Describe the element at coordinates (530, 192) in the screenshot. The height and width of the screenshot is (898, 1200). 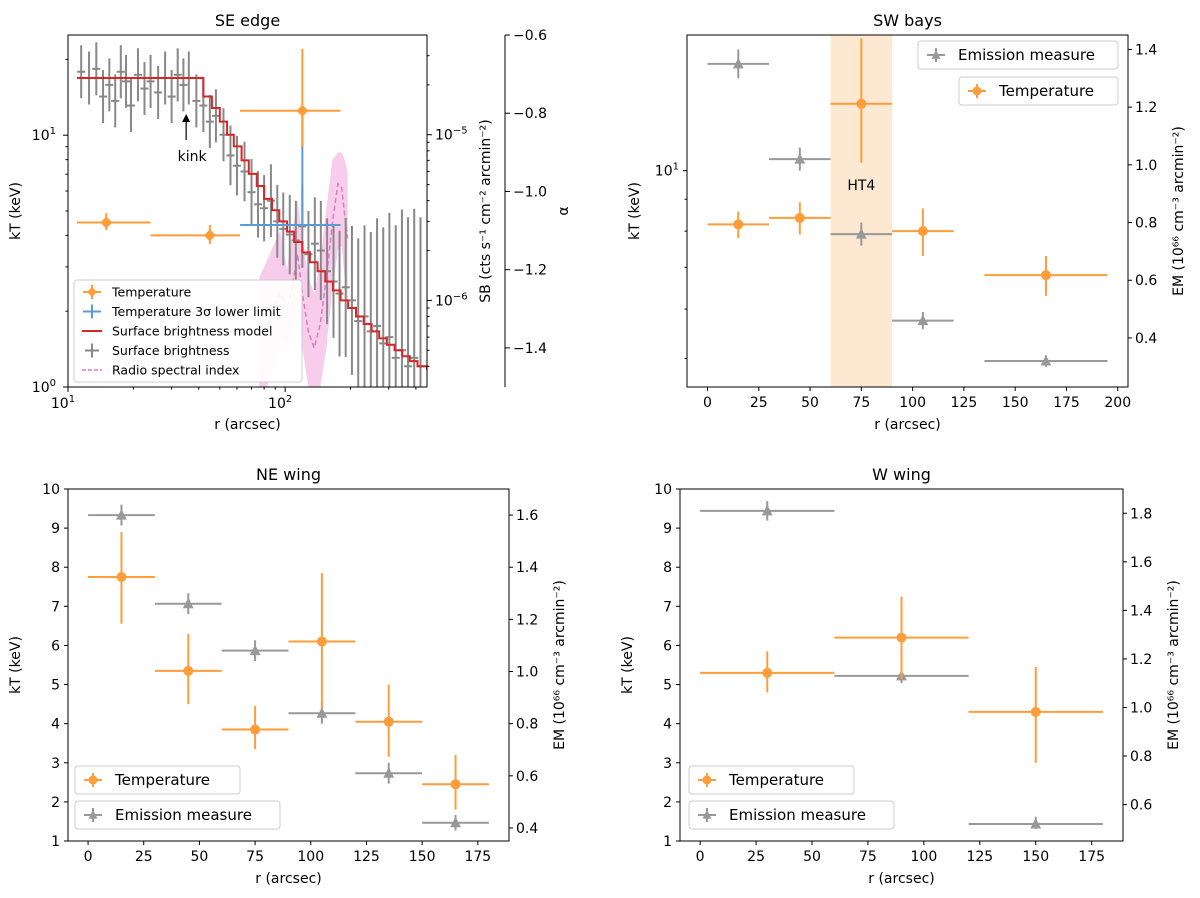
I see `alpha-tick-label: −1.0` at that location.